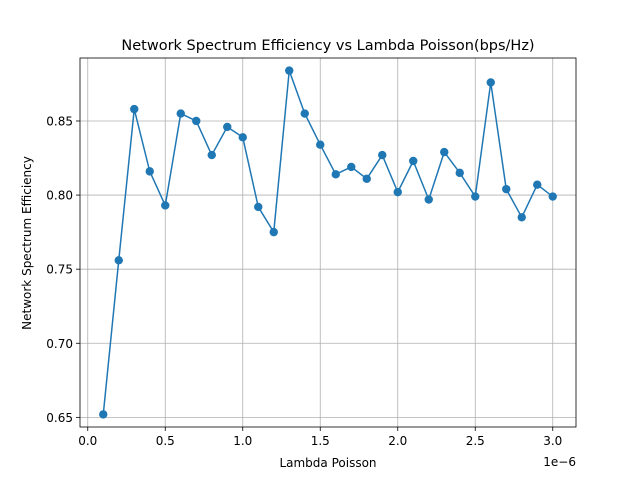 The width and height of the screenshot is (640, 480). What do you see at coordinates (87, 441) in the screenshot?
I see `x-tick-label: 0.0` at bounding box center [87, 441].